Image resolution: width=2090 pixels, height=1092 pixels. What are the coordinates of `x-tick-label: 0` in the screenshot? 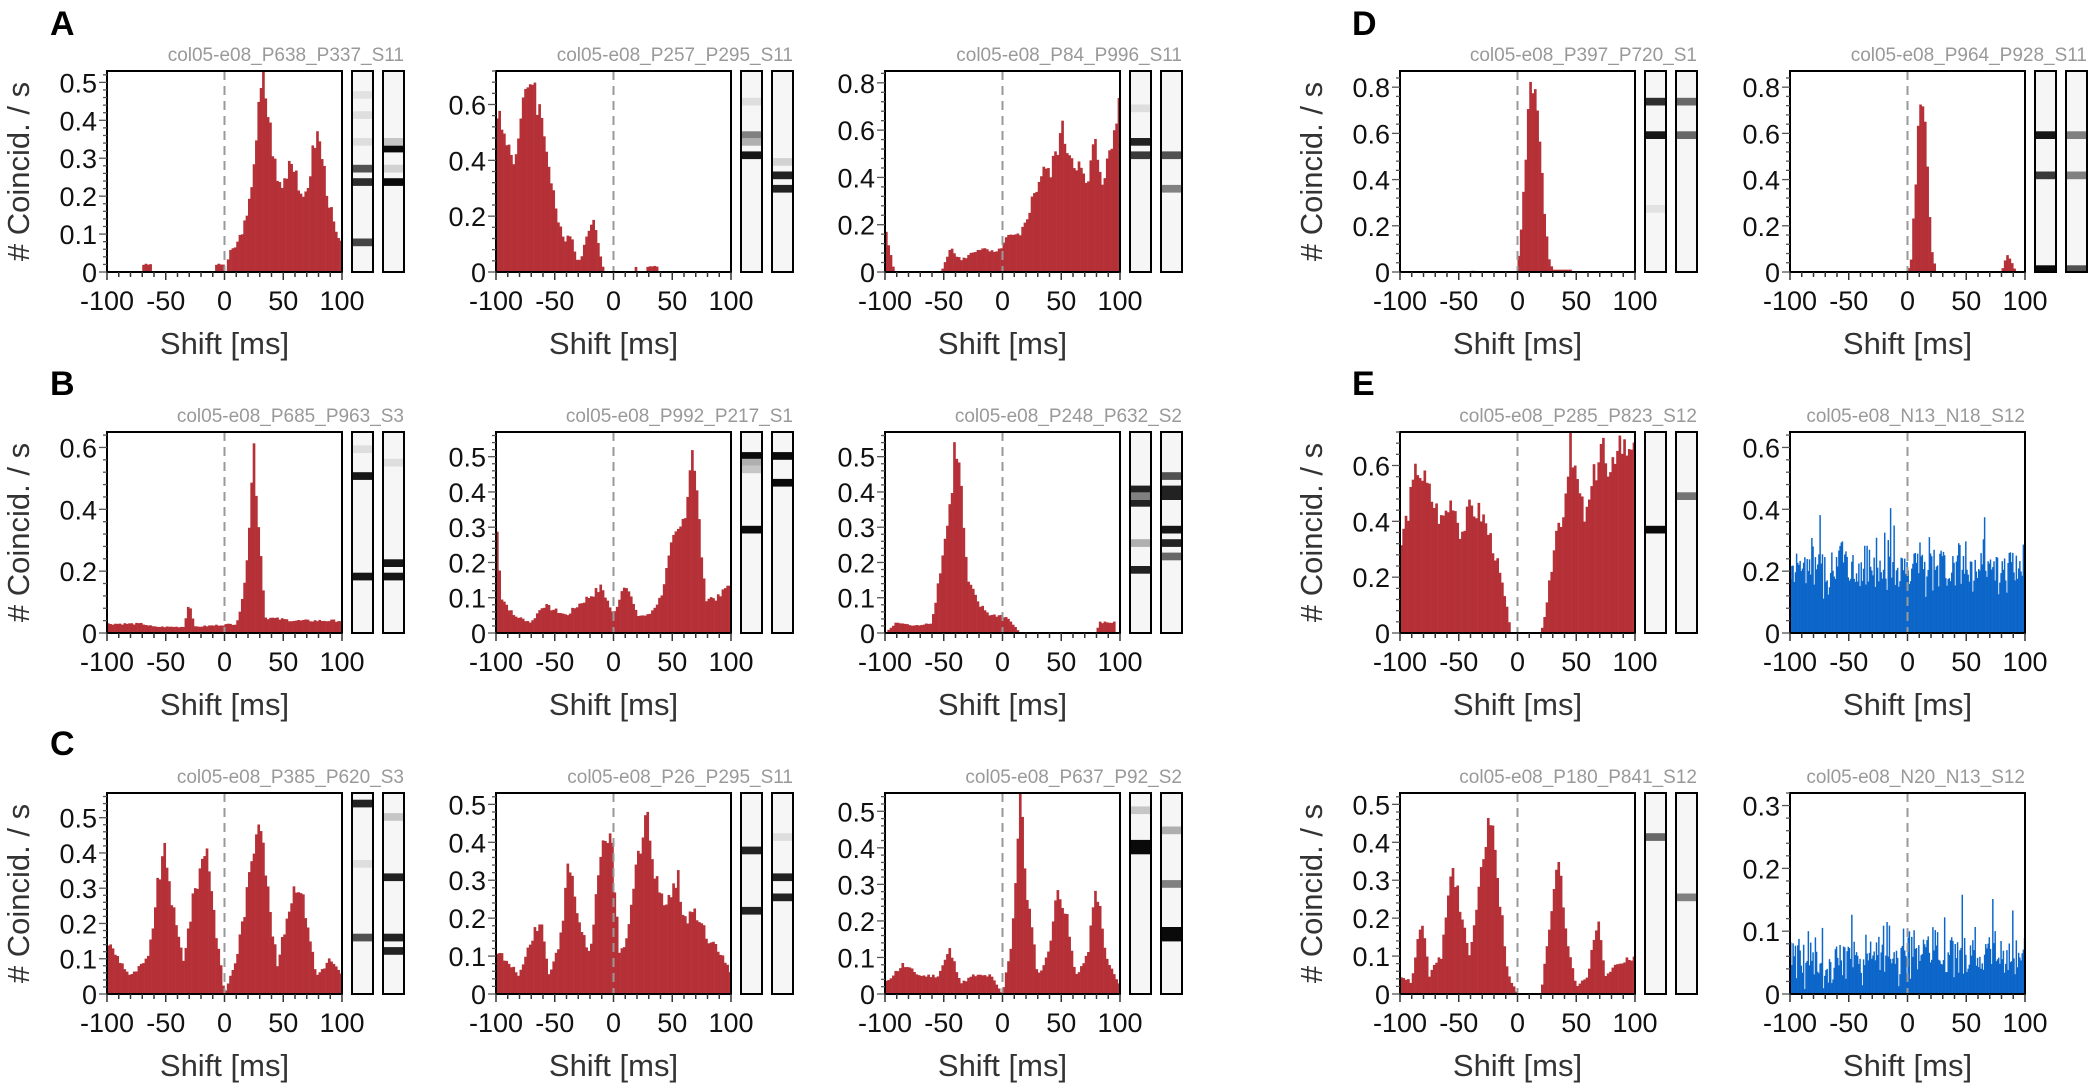 It's located at (1907, 301).